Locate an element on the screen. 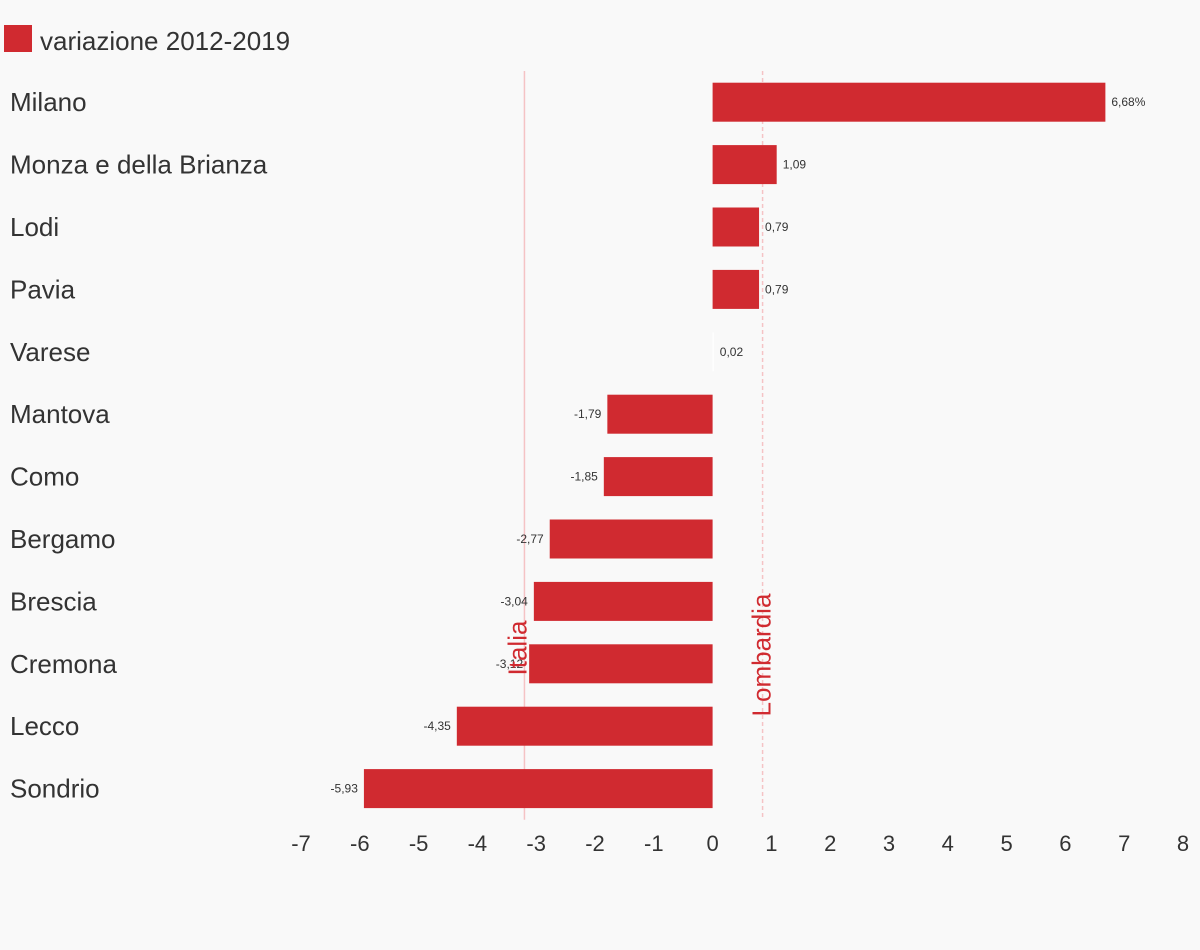  category-label: Sondrio is located at coordinates (55, 789).